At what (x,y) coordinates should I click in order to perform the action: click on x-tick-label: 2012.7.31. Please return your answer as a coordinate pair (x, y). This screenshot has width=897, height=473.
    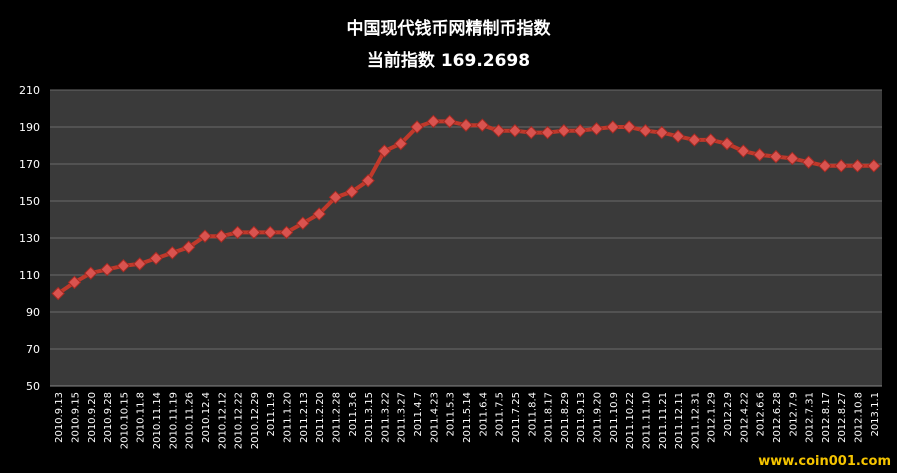
    Looking at the image, I should click on (810, 417).